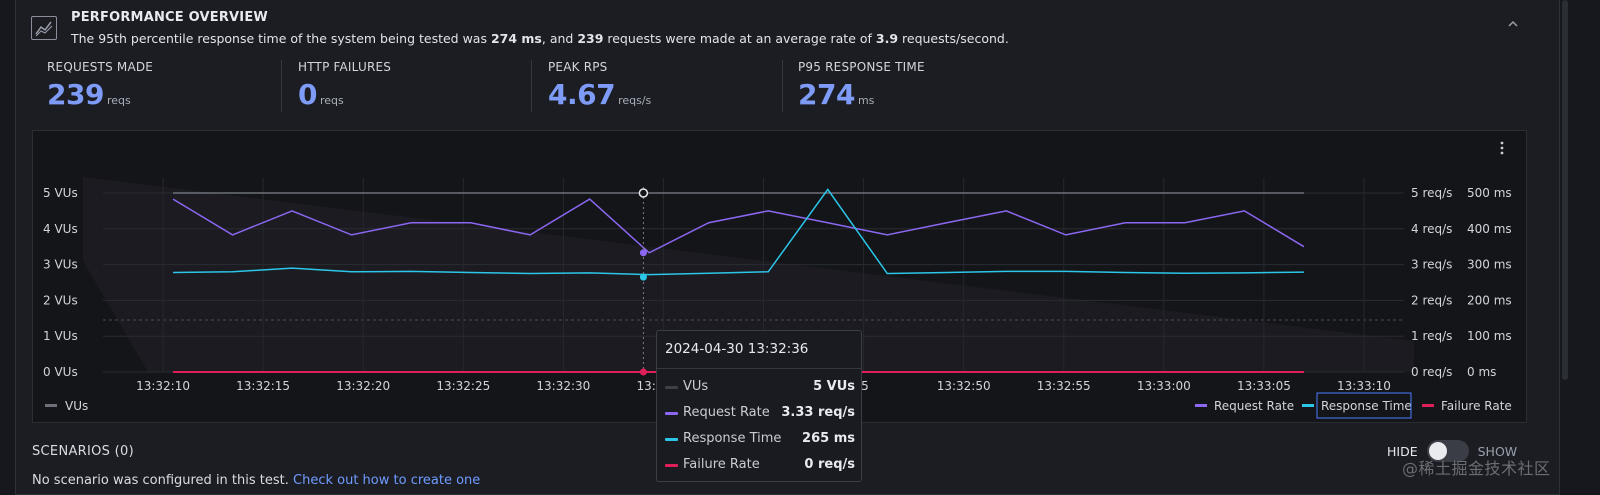  Describe the element at coordinates (964, 386) in the screenshot. I see `x-axis-label: 13:32:50` at that location.